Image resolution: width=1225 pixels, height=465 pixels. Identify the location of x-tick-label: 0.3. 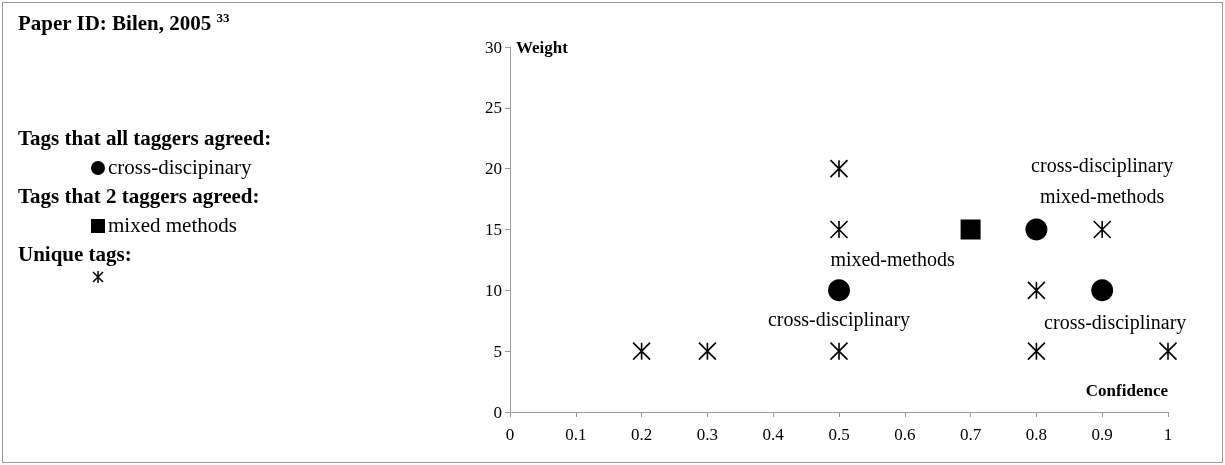
(707, 434).